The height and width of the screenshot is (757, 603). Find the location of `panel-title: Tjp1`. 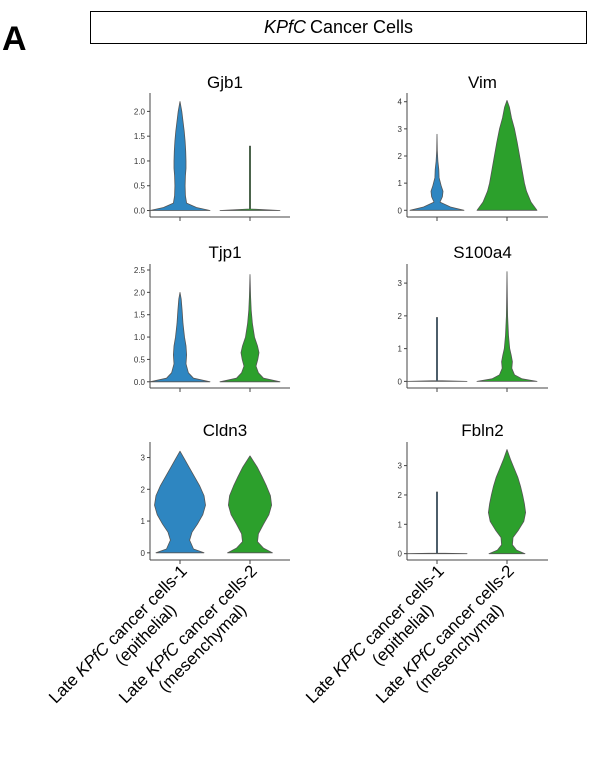

panel-title: Tjp1 is located at coordinates (224, 252).